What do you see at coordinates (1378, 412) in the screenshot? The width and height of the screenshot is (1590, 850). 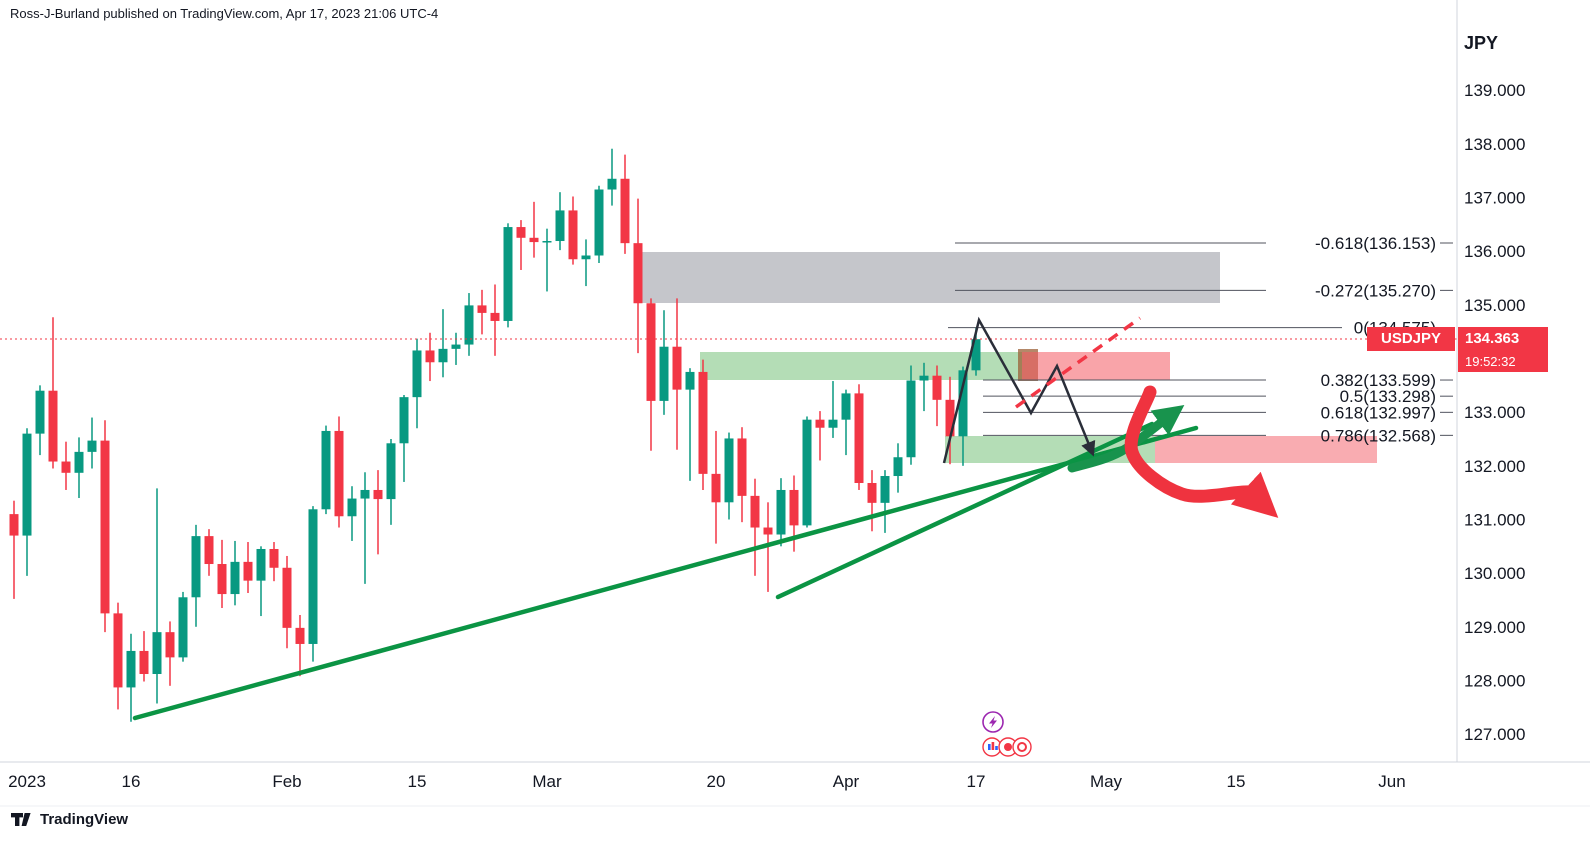 I see `fib-label: 0.618(132.997)` at bounding box center [1378, 412].